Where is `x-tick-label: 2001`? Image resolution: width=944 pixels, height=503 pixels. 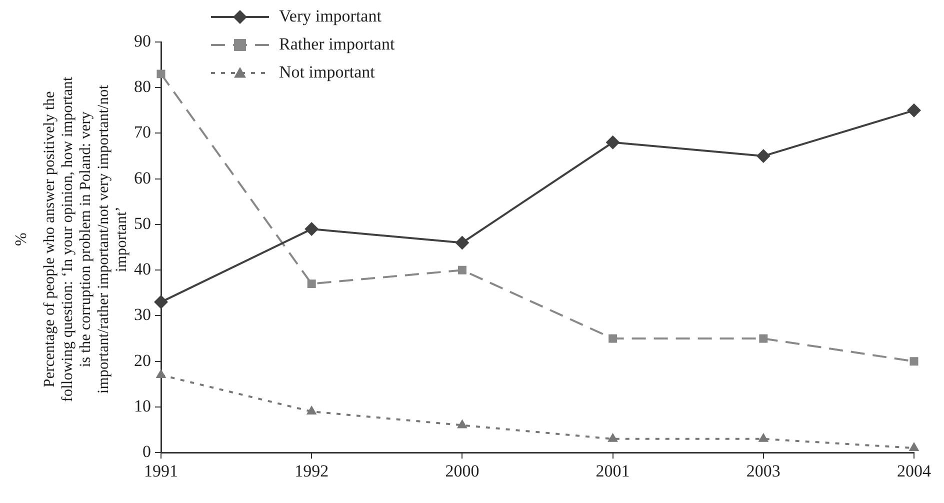 x-tick-label: 2001 is located at coordinates (613, 470).